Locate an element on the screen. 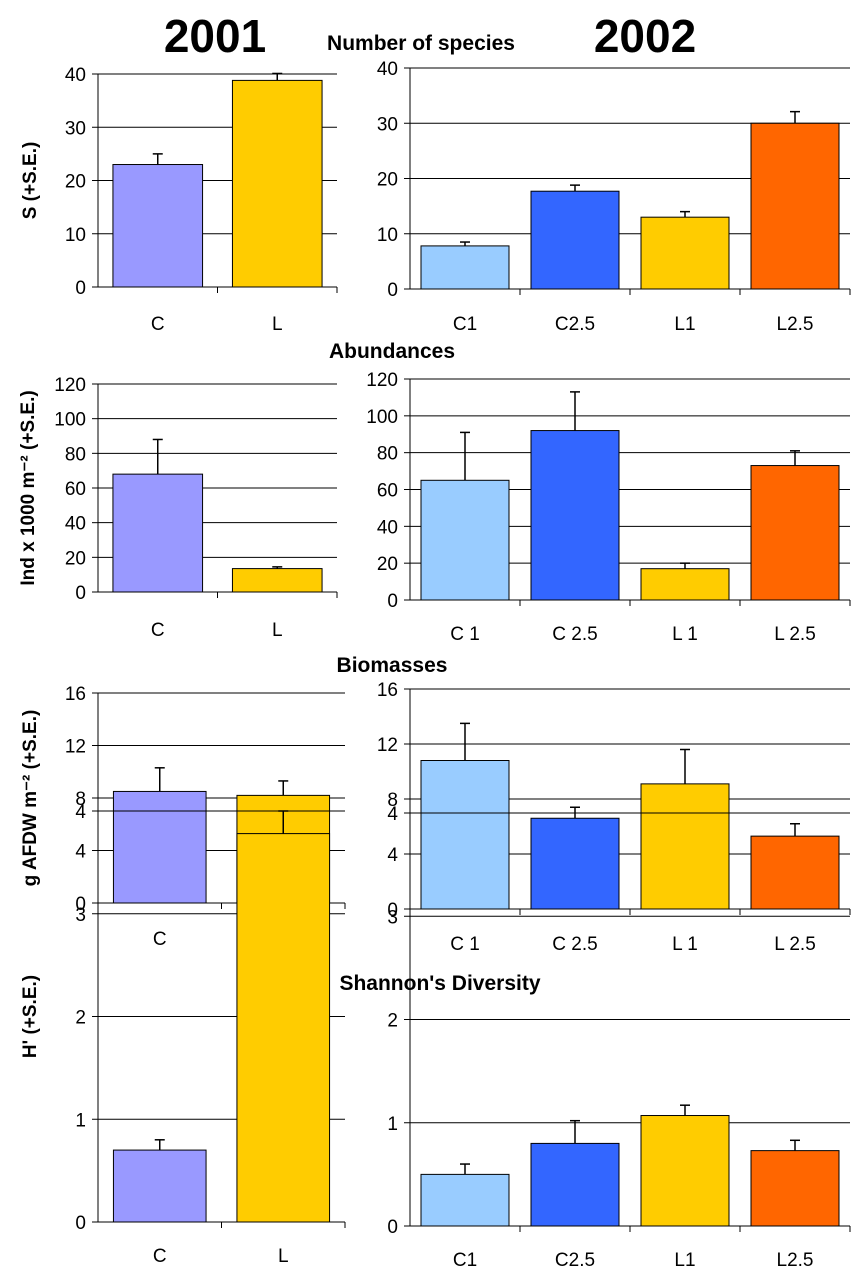 Image resolution: width=855 pixels, height=1272 pixels. y-axis-title: g AFDW m⁻² (+S.E.) is located at coordinates (30, 798).